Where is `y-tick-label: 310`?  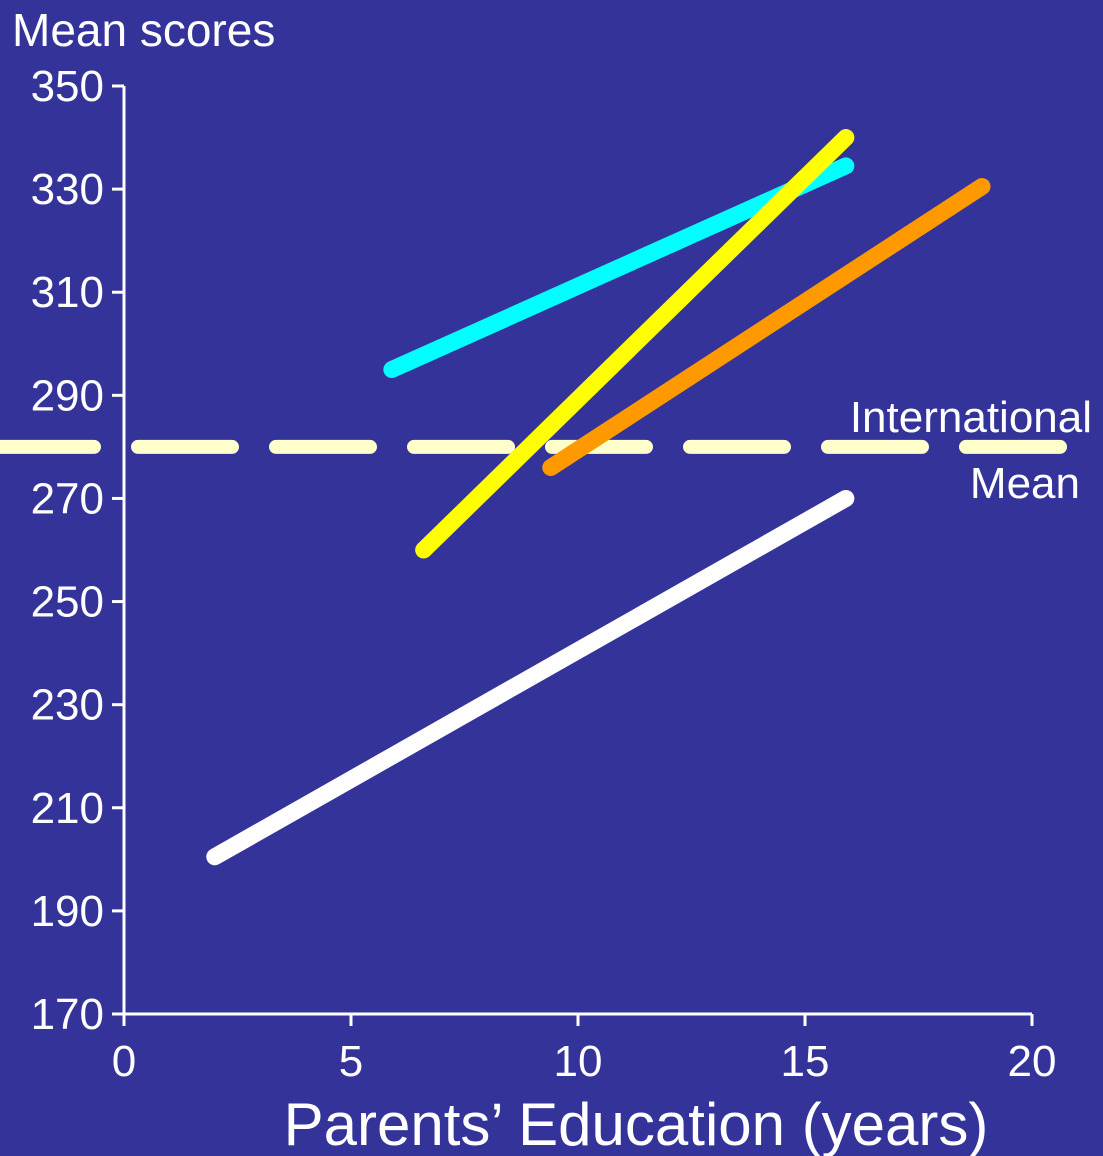
y-tick-label: 310 is located at coordinates (67, 292).